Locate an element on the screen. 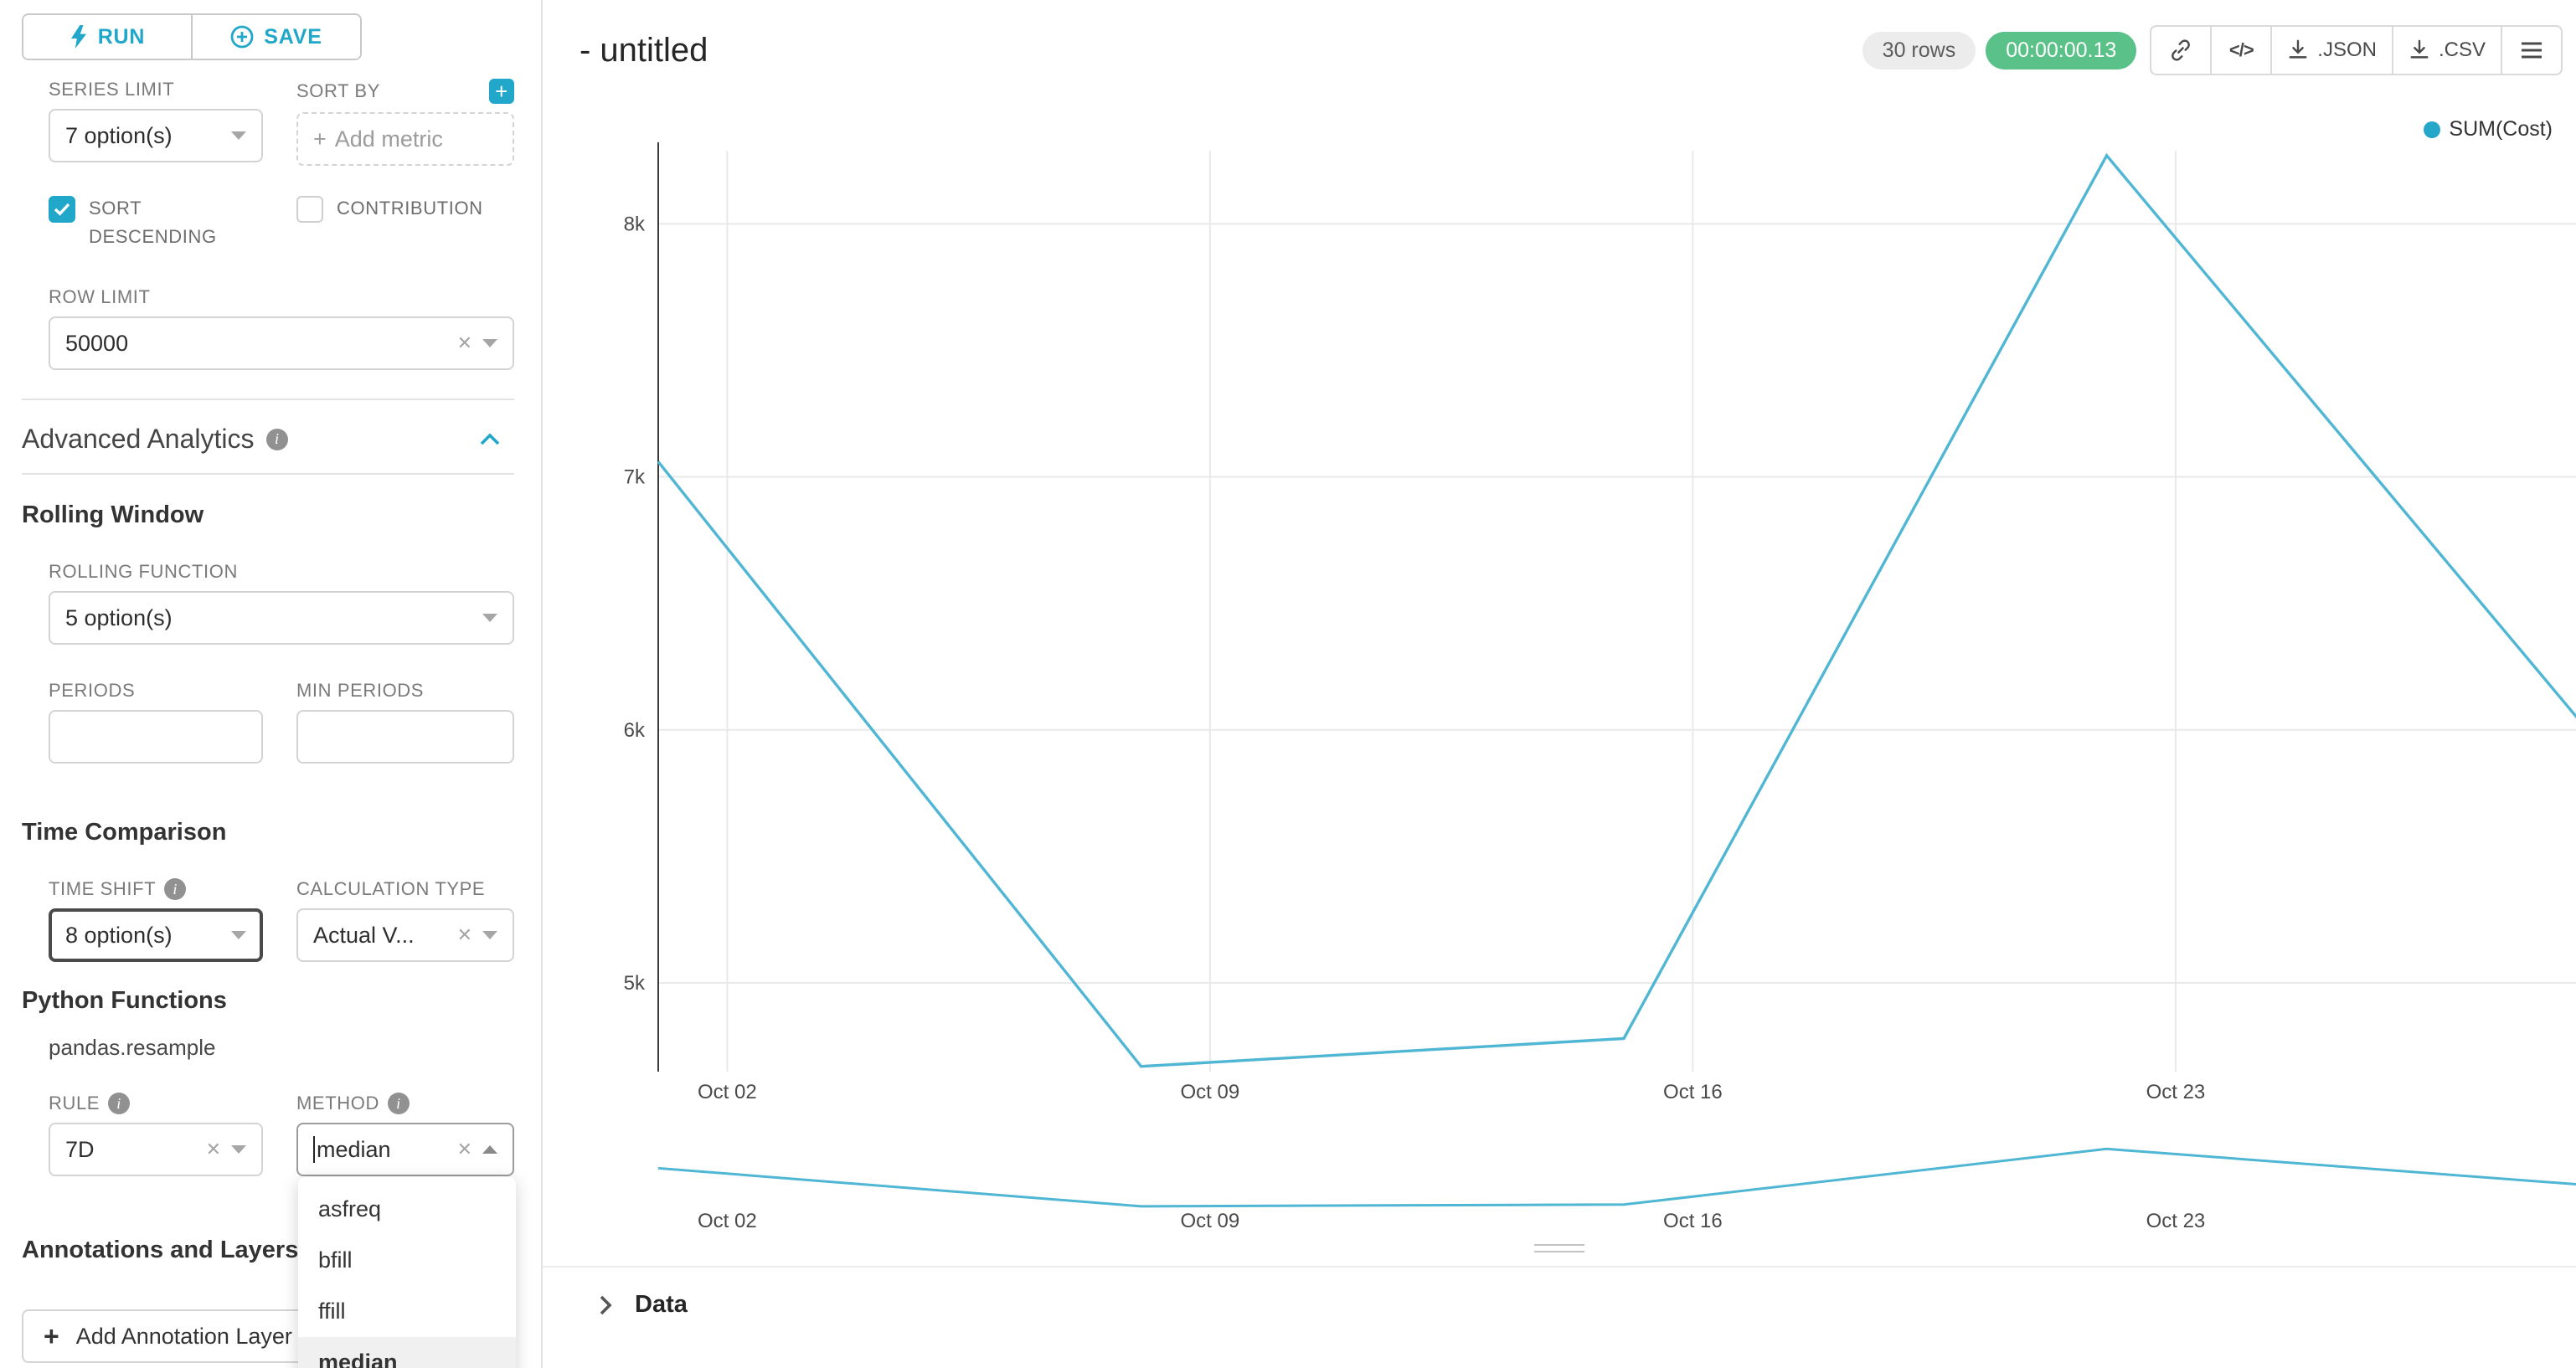 The width and height of the screenshot is (2576, 1368). series-limit-label: SERIES LIMIT is located at coordinates (112, 89).